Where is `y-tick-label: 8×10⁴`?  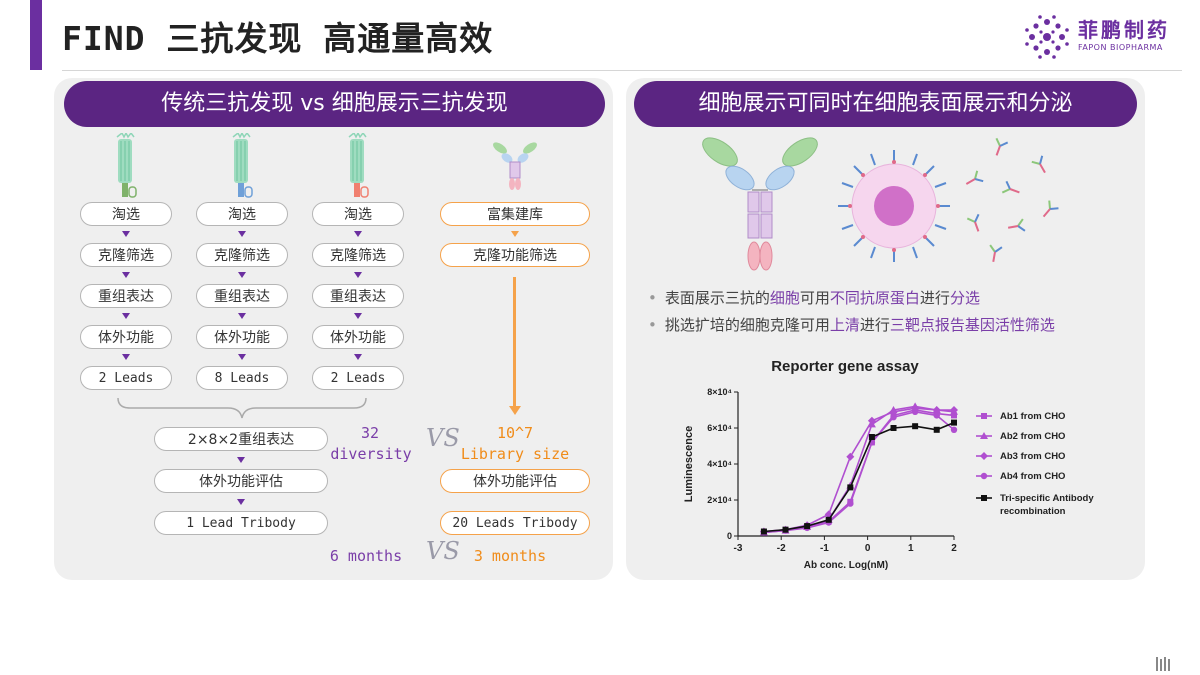 y-tick-label: 8×10⁴ is located at coordinates (719, 392).